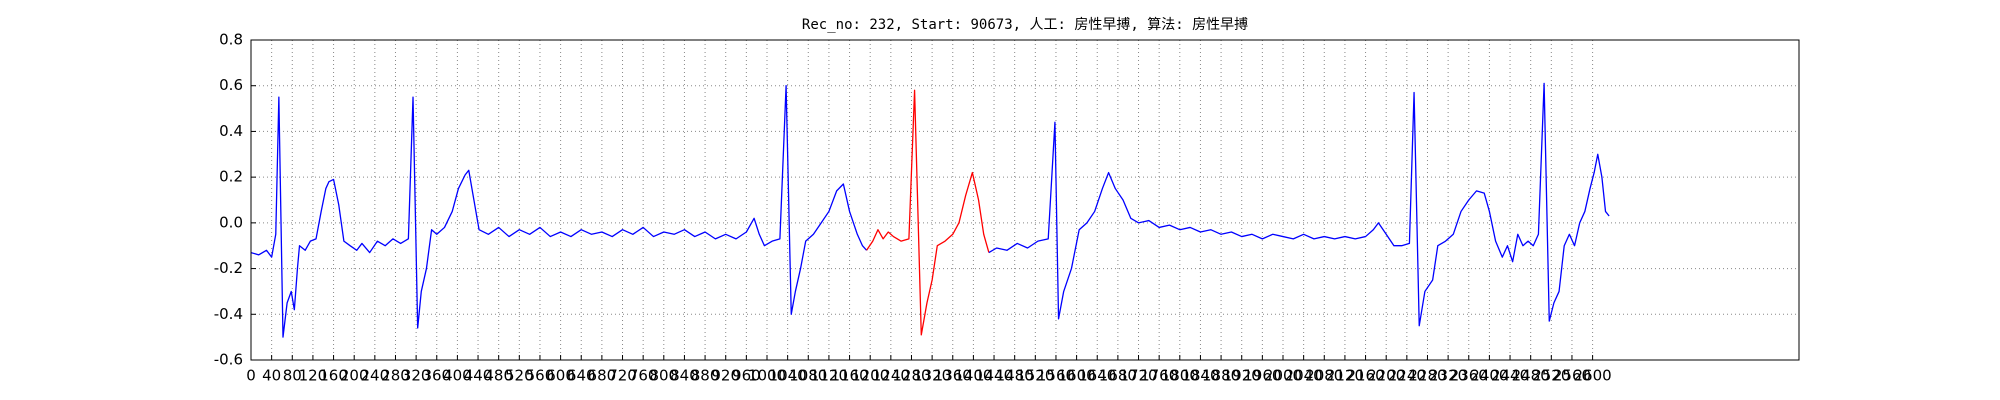  What do you see at coordinates (1386, 376) in the screenshot?
I see `x-tick-label: 2200` at bounding box center [1386, 376].